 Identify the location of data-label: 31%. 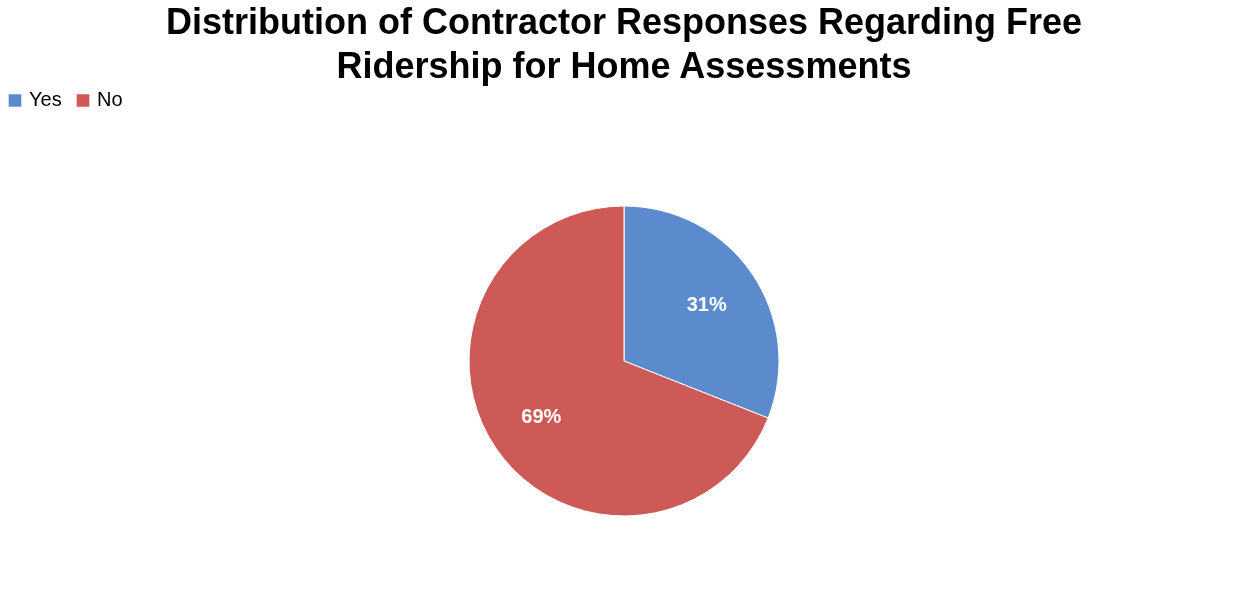
(706, 303).